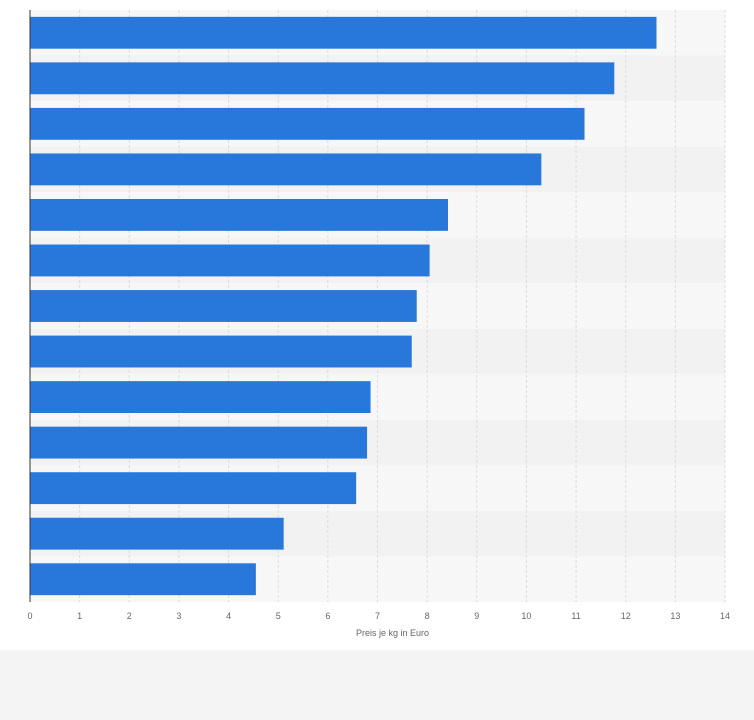 Image resolution: width=754 pixels, height=720 pixels. Describe the element at coordinates (725, 616) in the screenshot. I see `x-tick-label: 14` at that location.